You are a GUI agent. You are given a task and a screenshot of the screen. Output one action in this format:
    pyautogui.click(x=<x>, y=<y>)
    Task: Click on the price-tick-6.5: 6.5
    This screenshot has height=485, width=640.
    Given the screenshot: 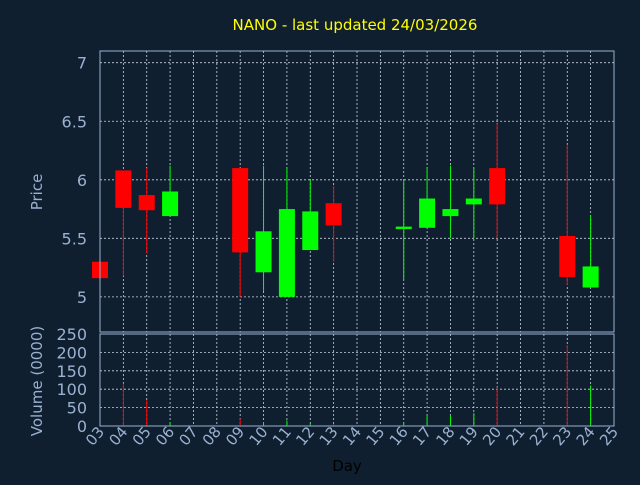 What is the action you would take?
    pyautogui.click(x=74, y=121)
    